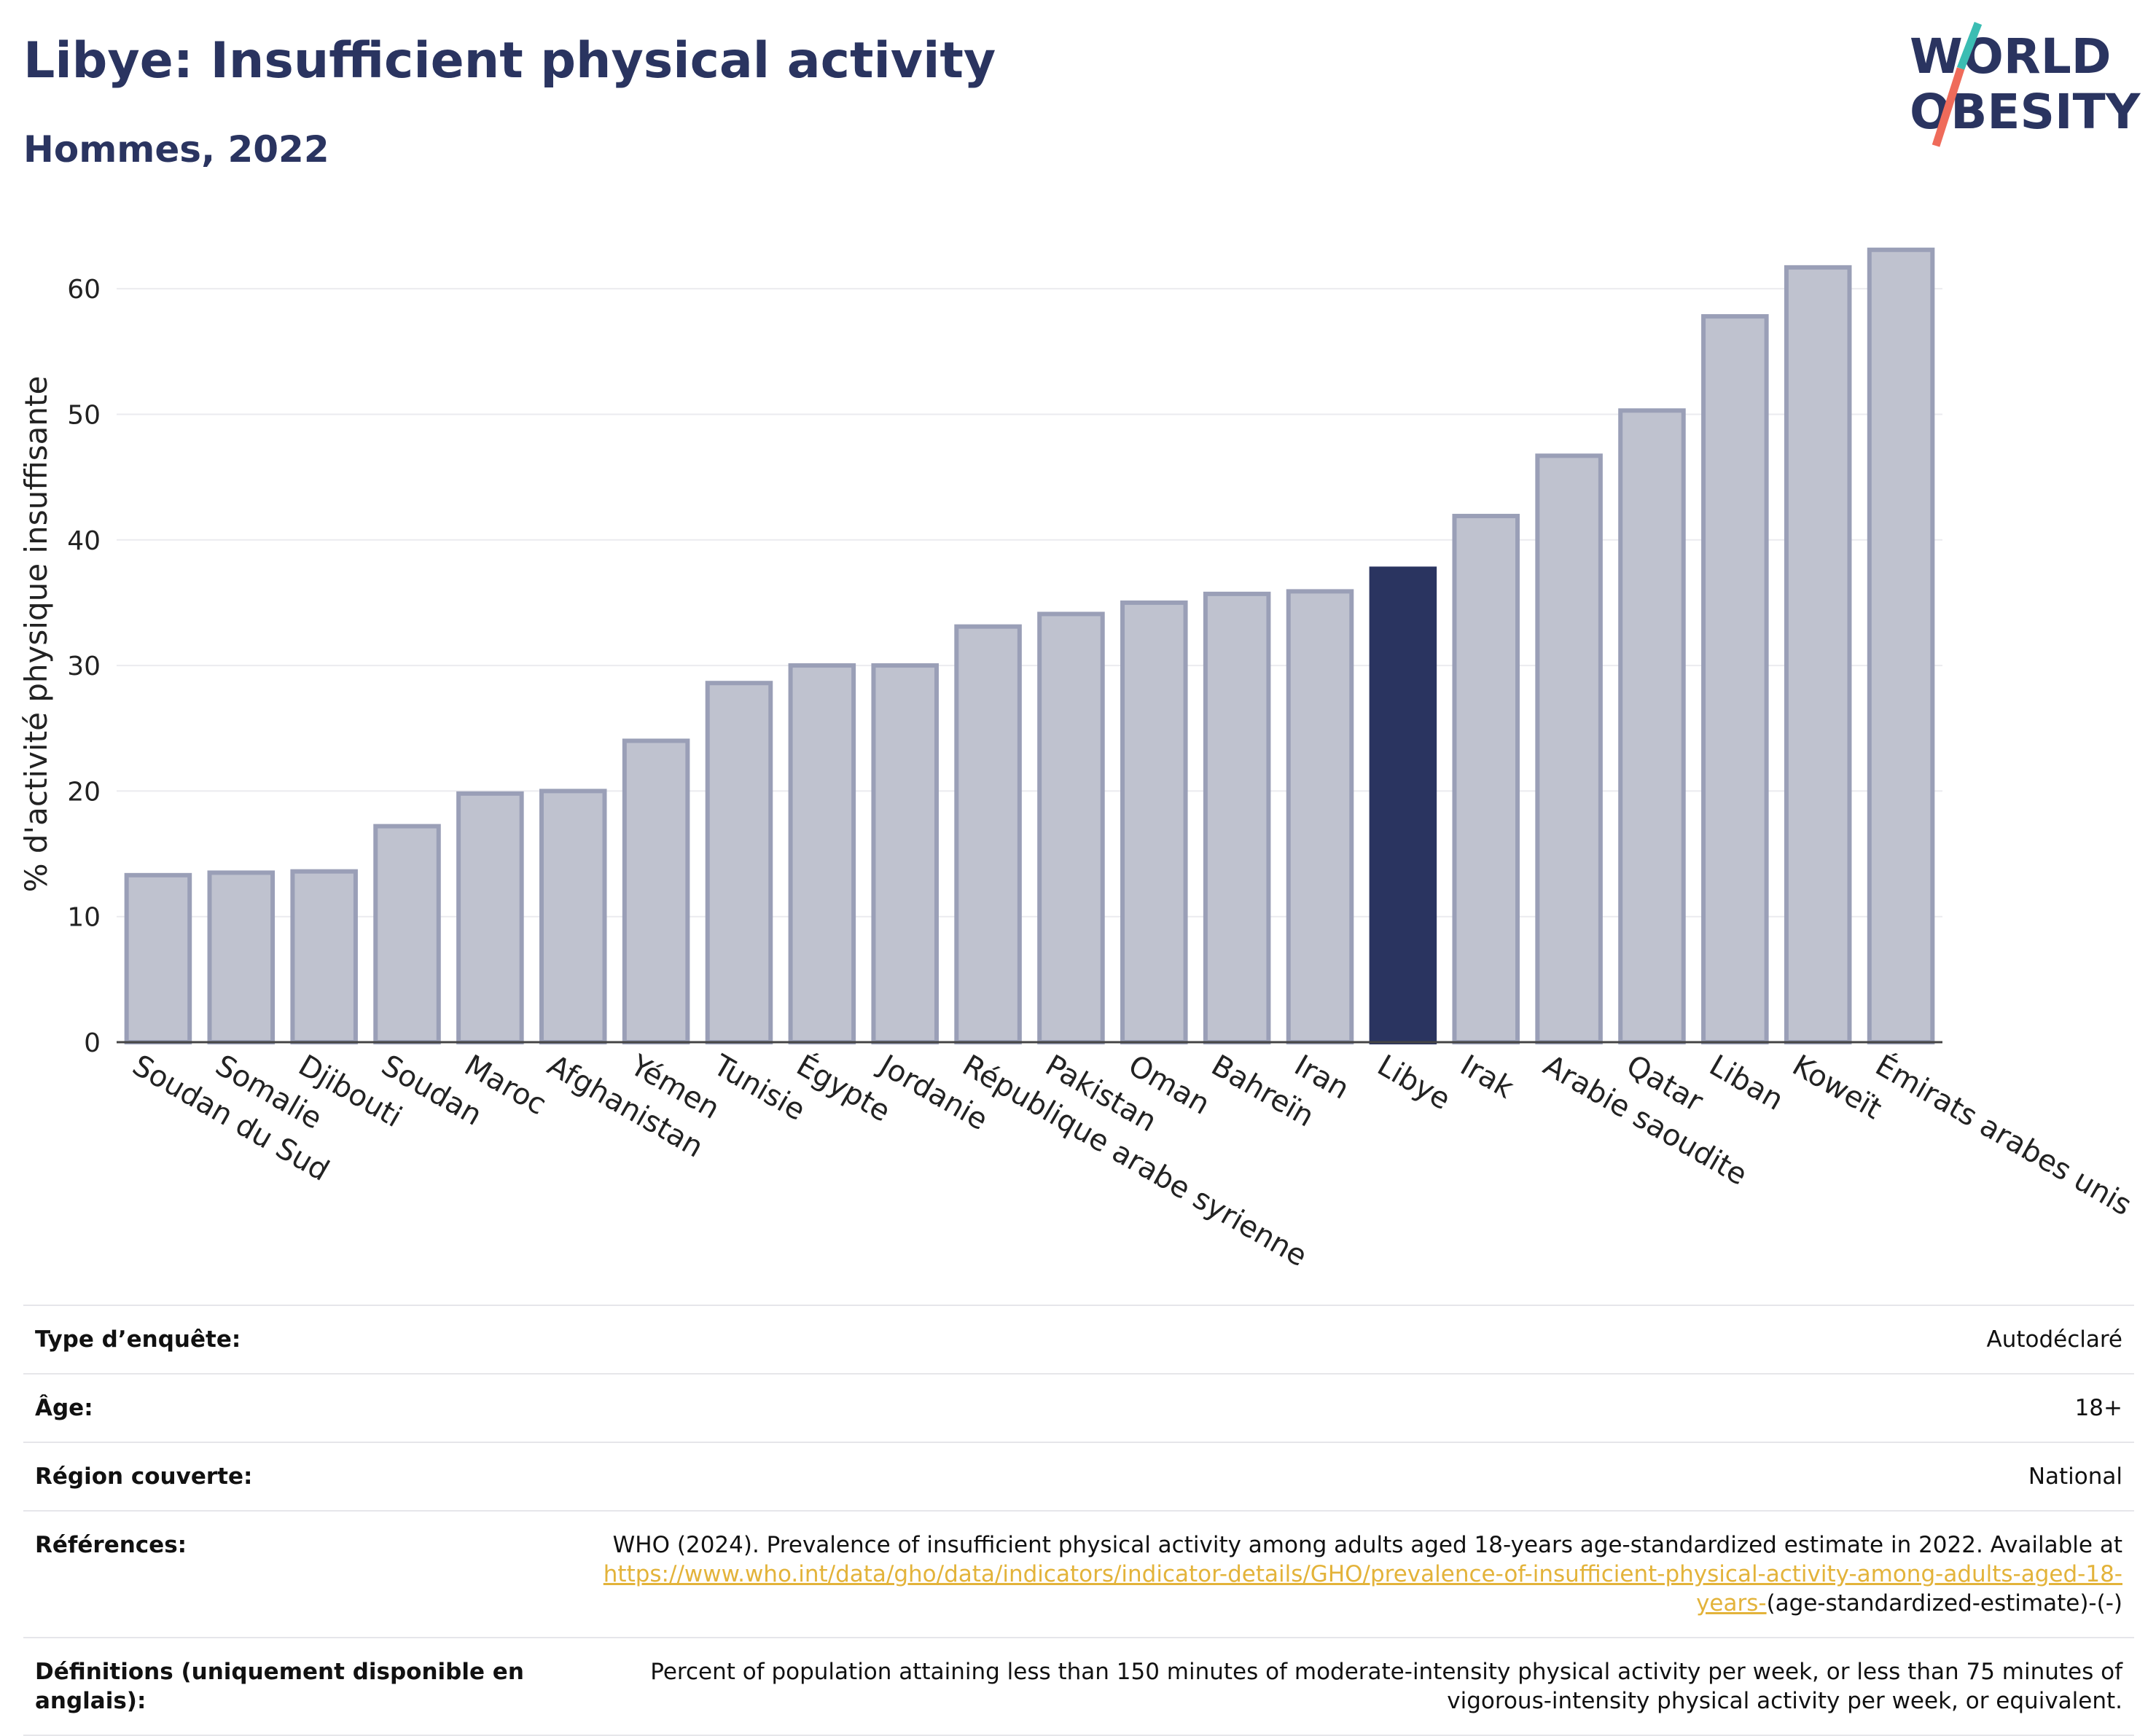 The width and height of the screenshot is (2156, 1736). I want to click on y-tick-labels: 0 10 20 30 40 50 60, so click(84, 666).